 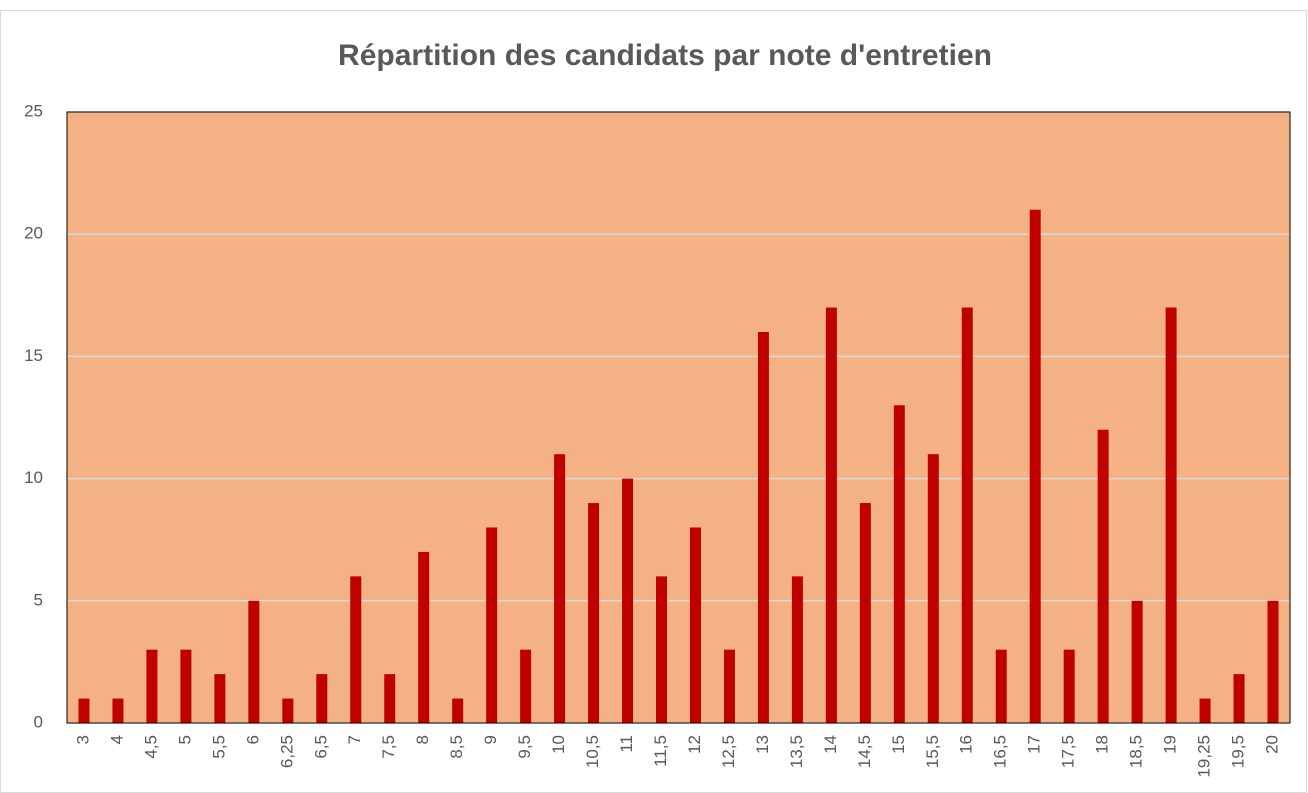 What do you see at coordinates (218, 747) in the screenshot?
I see `x-tick-label: 5,5` at bounding box center [218, 747].